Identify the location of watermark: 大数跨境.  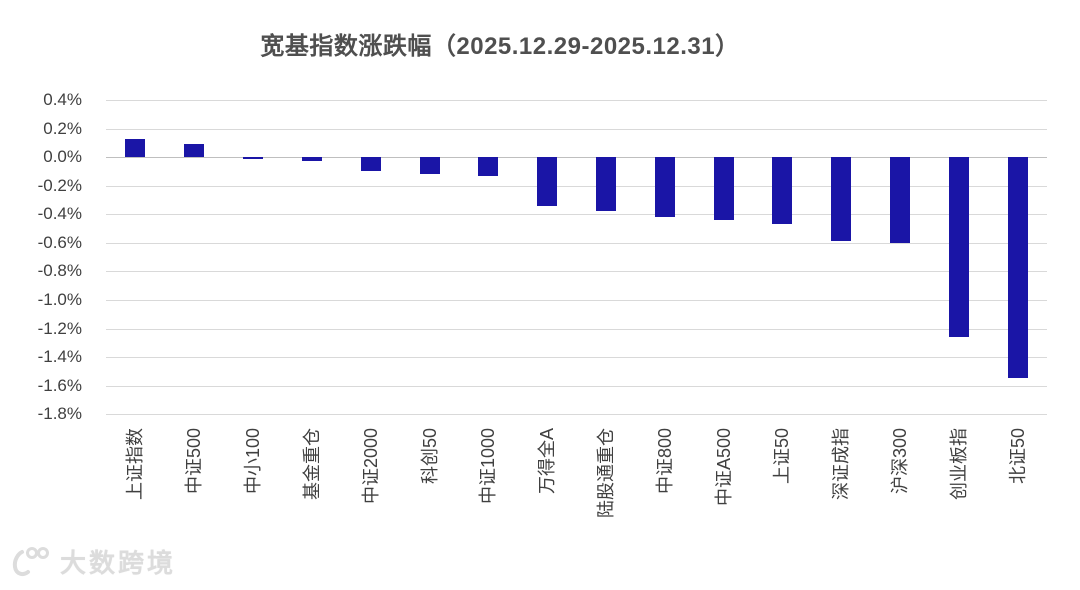
(92, 561).